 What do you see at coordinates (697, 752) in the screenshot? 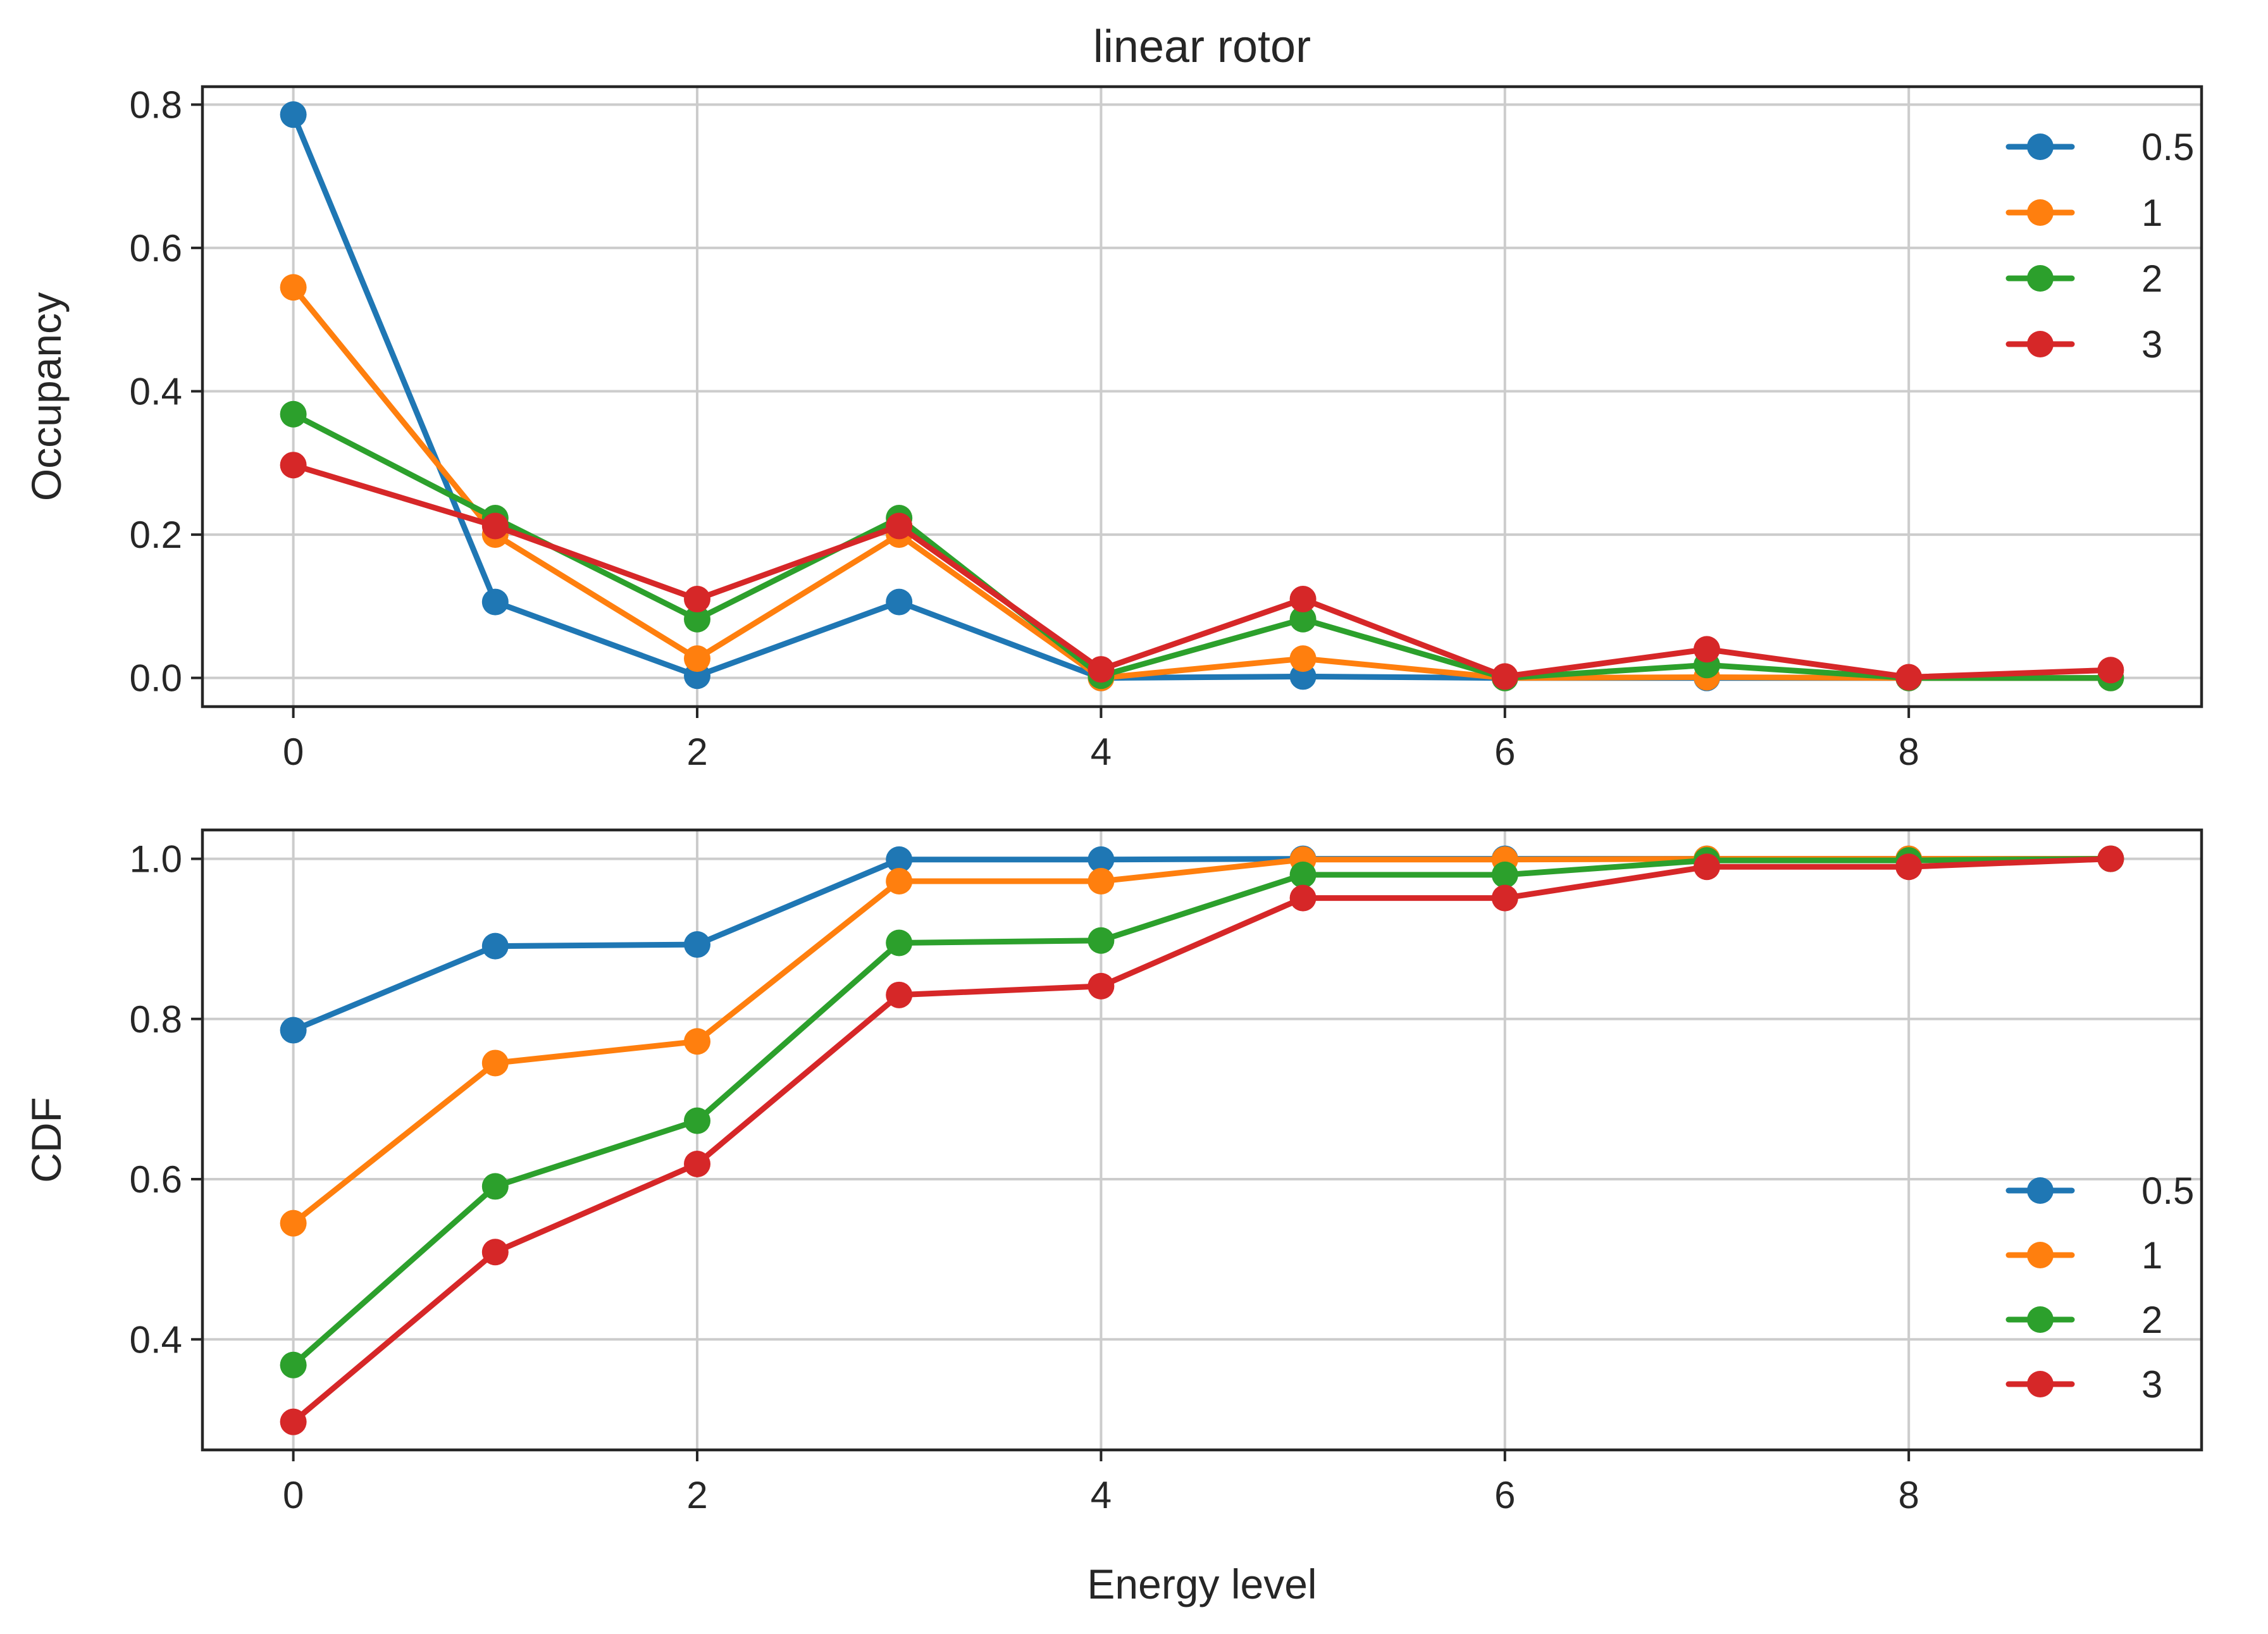
I see `occupancy-x-tick-label: 2` at bounding box center [697, 752].